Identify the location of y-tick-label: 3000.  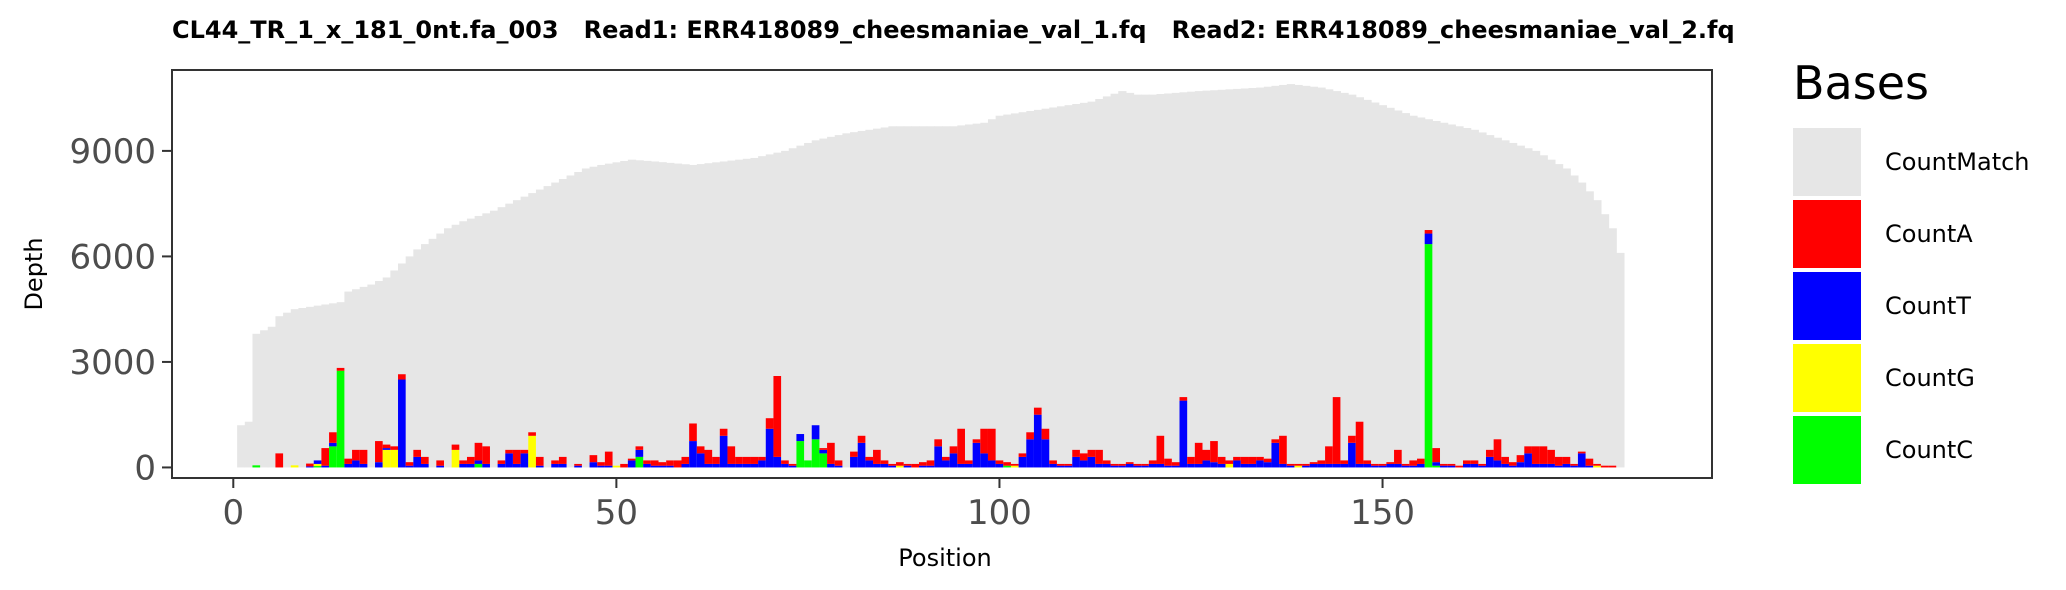
(112, 363).